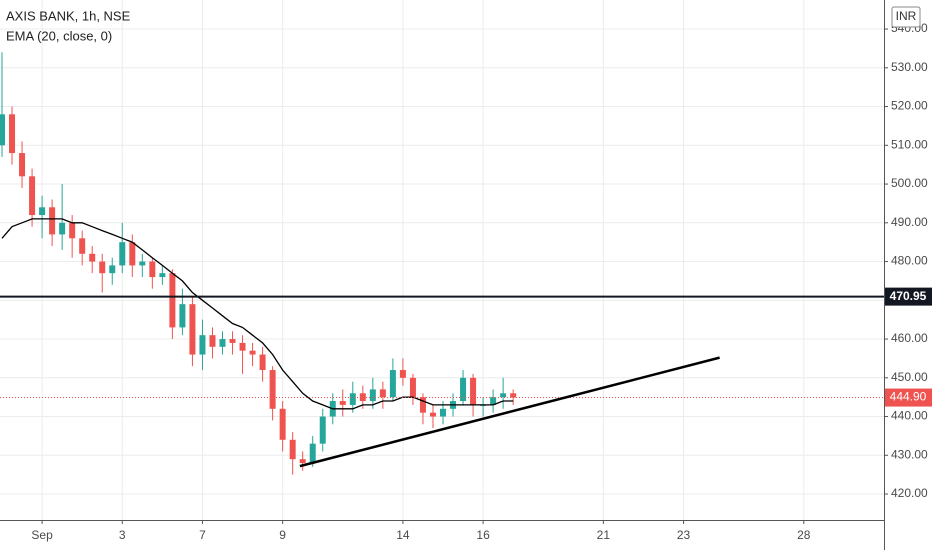 Image resolution: width=932 pixels, height=550 pixels. What do you see at coordinates (42, 535) in the screenshot?
I see `x-tick-label: Sep` at bounding box center [42, 535].